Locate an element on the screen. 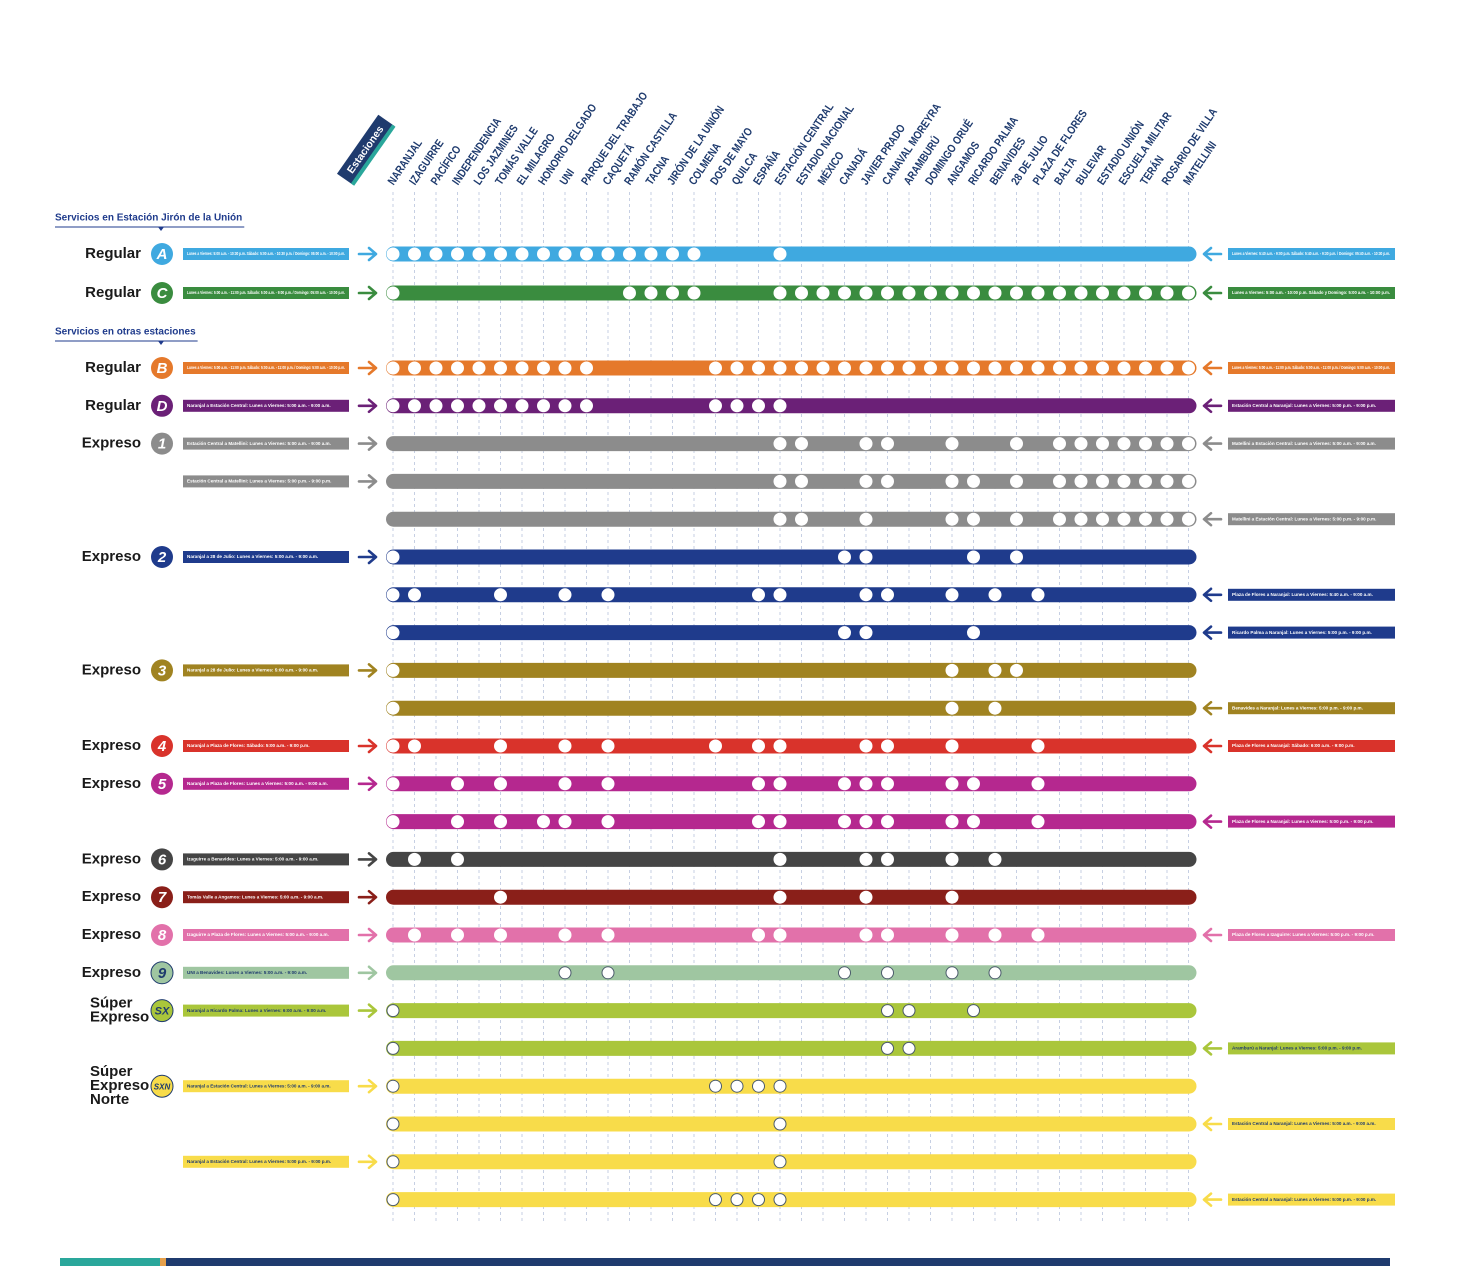 Image resolution: width=1468 pixels, height=1266 pixels. service-badge-text: 4 is located at coordinates (162, 746).